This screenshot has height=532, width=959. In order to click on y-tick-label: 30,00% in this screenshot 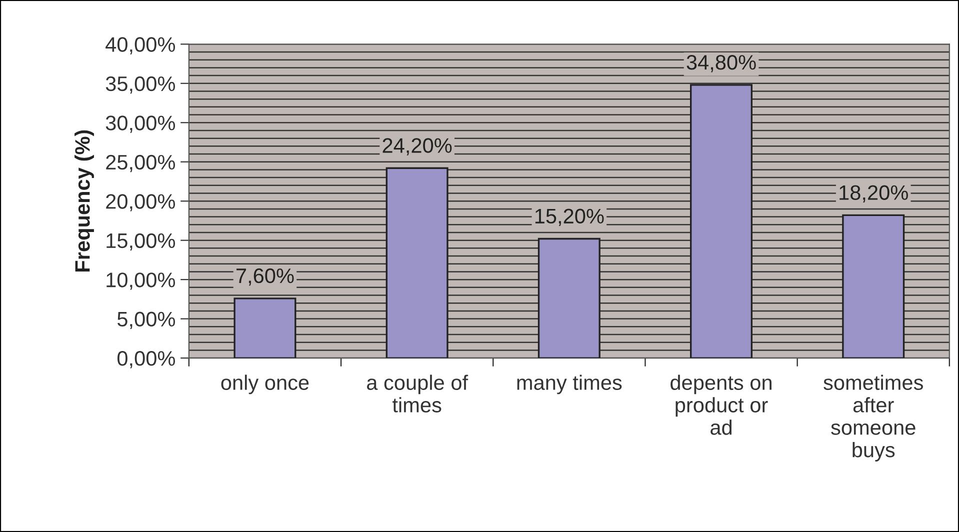, I will do `click(140, 124)`.